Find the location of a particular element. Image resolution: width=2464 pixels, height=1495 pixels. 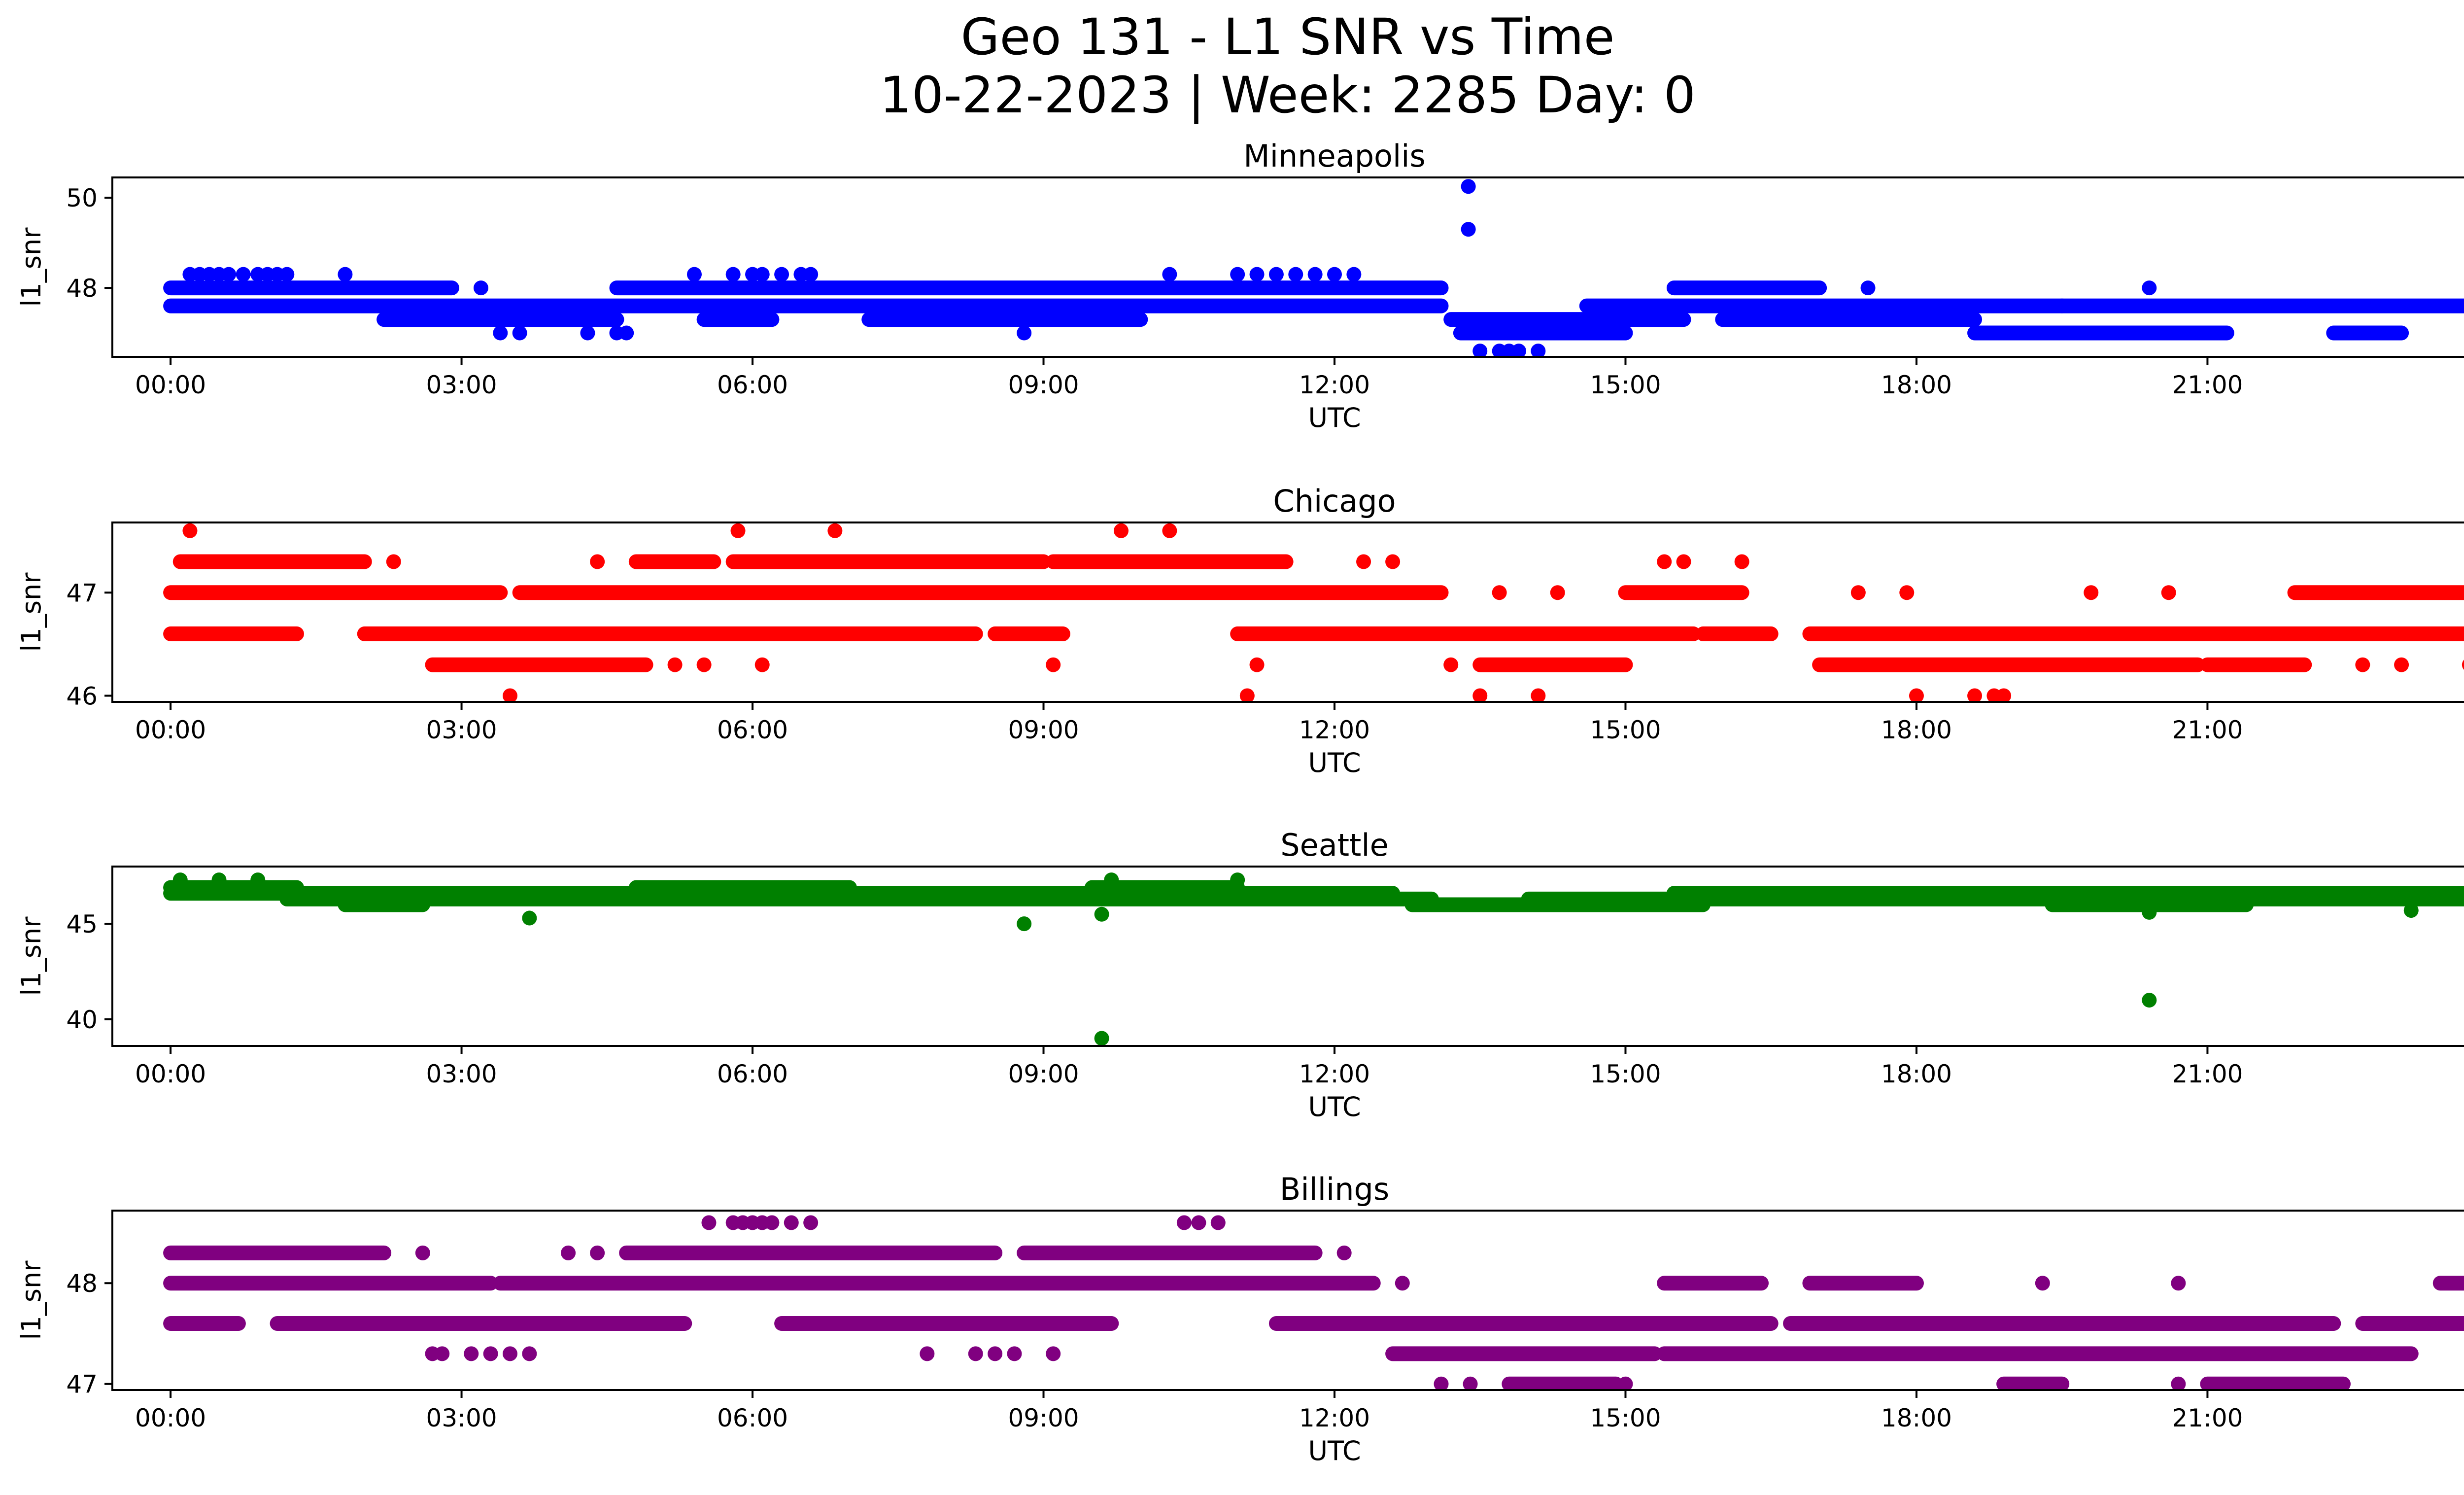

x-tick-label: 06:00 is located at coordinates (752, 1418).